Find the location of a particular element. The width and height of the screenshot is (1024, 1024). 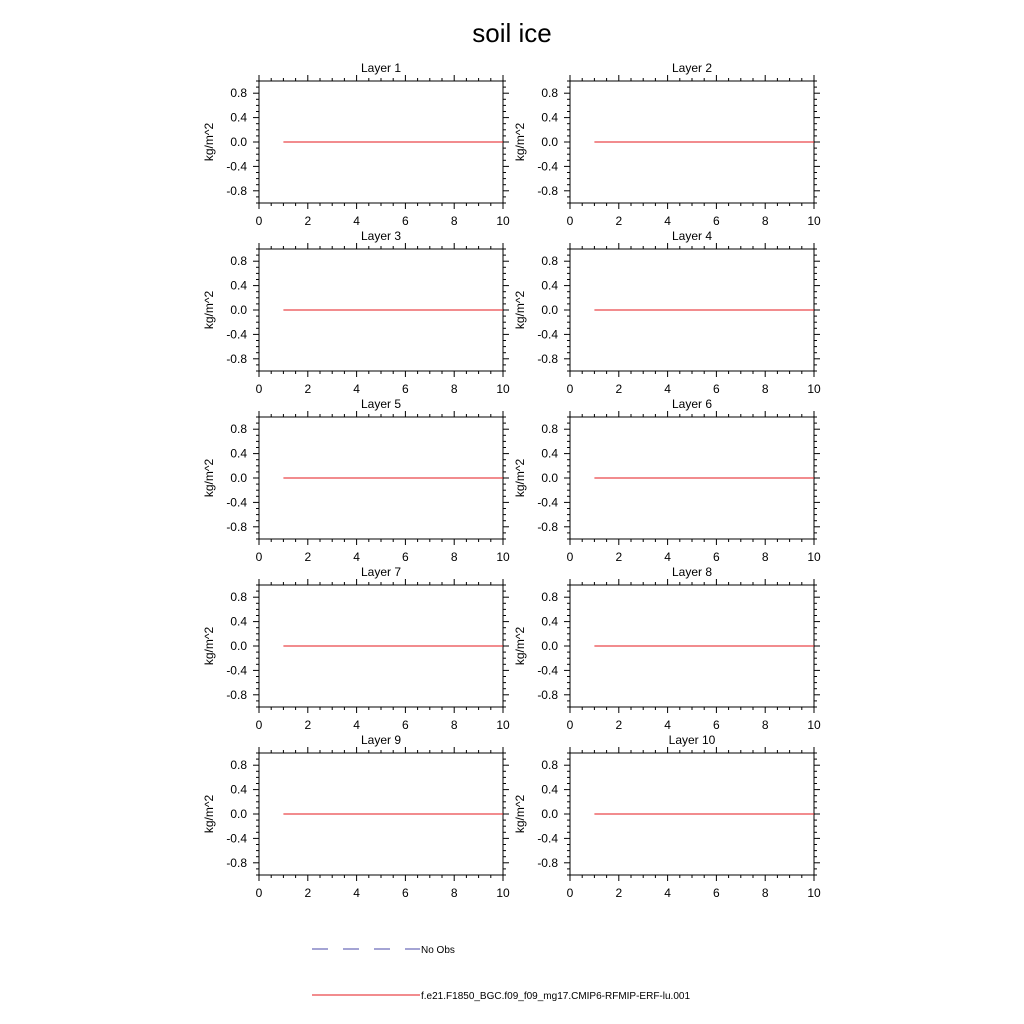

panel-layer-7: Layer 7 kg/m^2 0 2 4 6 8 10 -0.8 -0.4 0.0 0.4 0.8 is located at coordinates (356, 648).